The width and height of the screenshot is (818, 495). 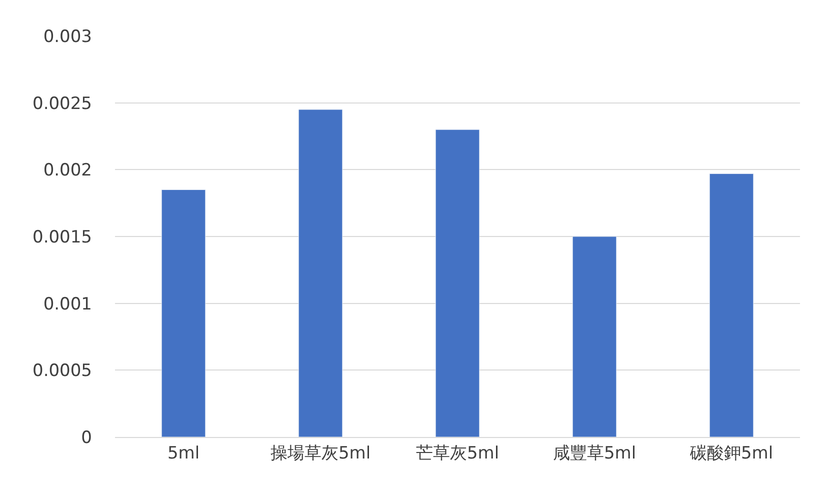 I want to click on y-tick-label: 0.0015, so click(x=62, y=237).